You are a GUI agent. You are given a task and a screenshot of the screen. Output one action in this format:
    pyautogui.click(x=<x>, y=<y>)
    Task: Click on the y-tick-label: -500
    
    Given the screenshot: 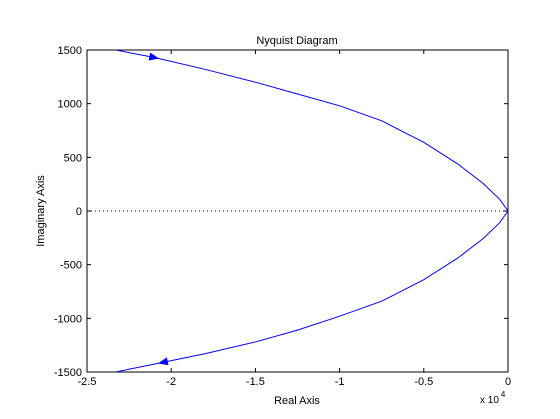 What is the action you would take?
    pyautogui.click(x=71, y=266)
    